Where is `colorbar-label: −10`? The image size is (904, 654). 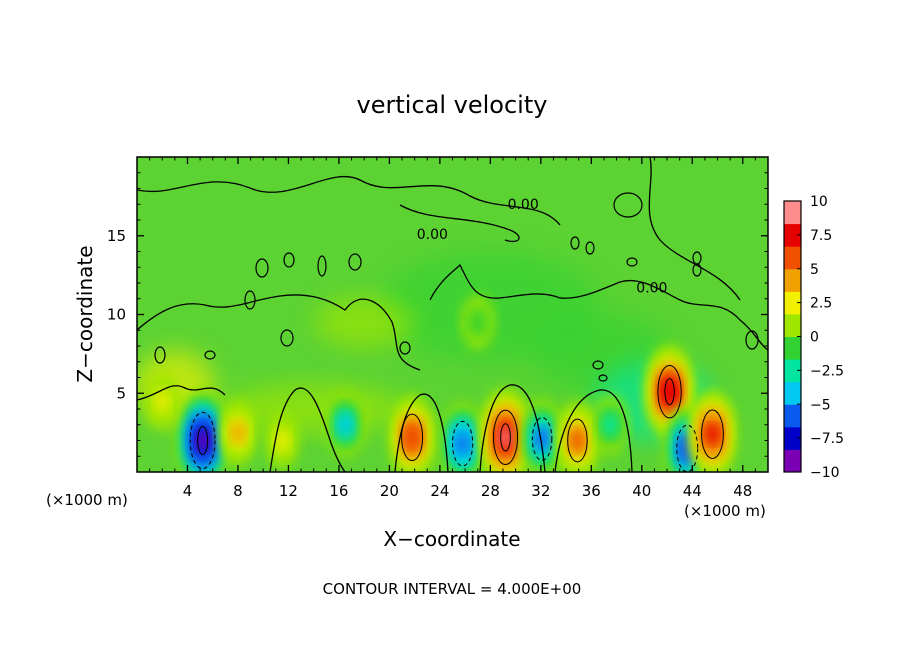 colorbar-label: −10 is located at coordinates (825, 473).